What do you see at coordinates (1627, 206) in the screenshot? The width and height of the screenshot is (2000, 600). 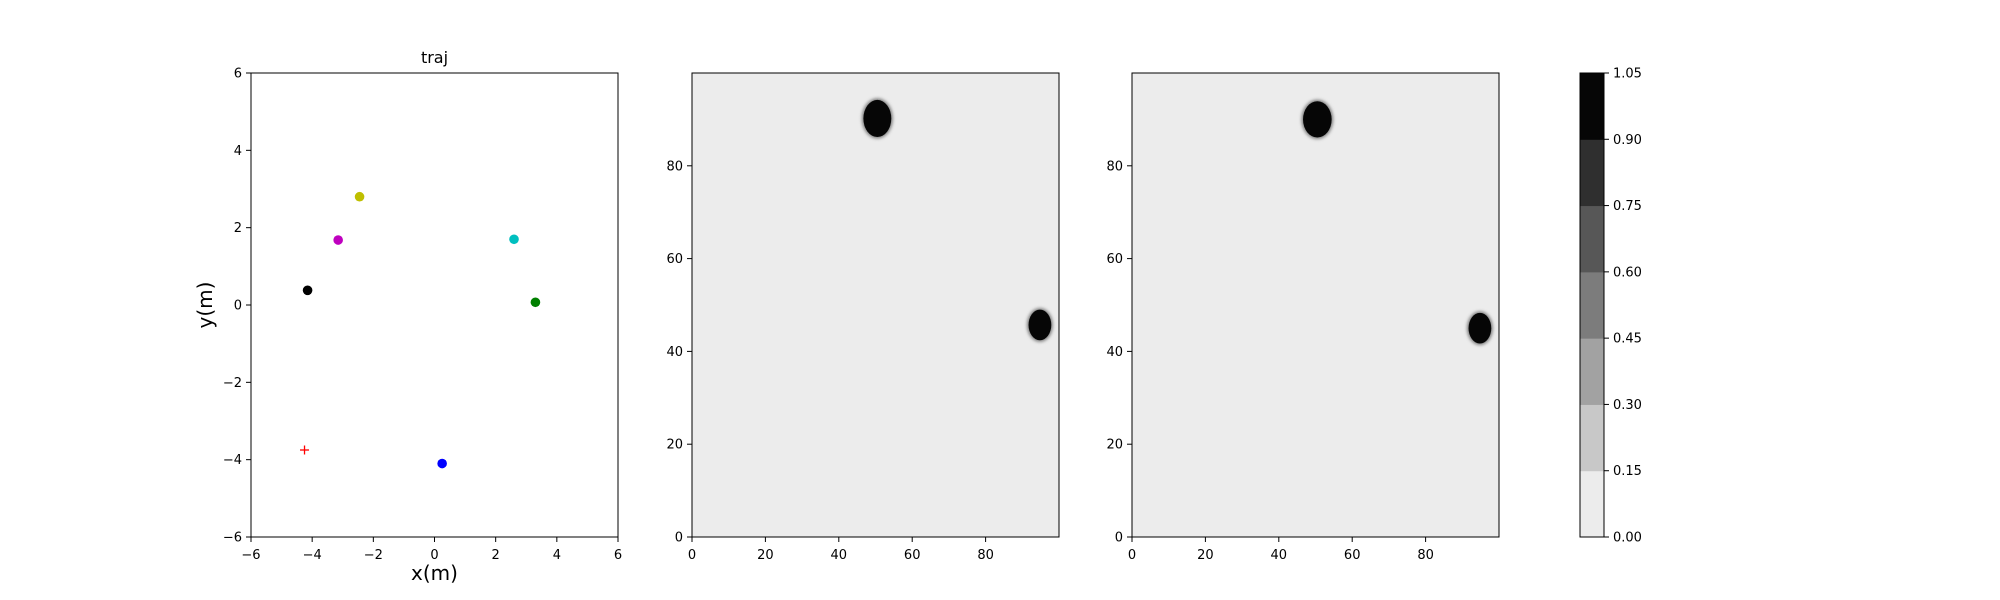 I see `colorbar-tick-label: 0.75` at bounding box center [1627, 206].